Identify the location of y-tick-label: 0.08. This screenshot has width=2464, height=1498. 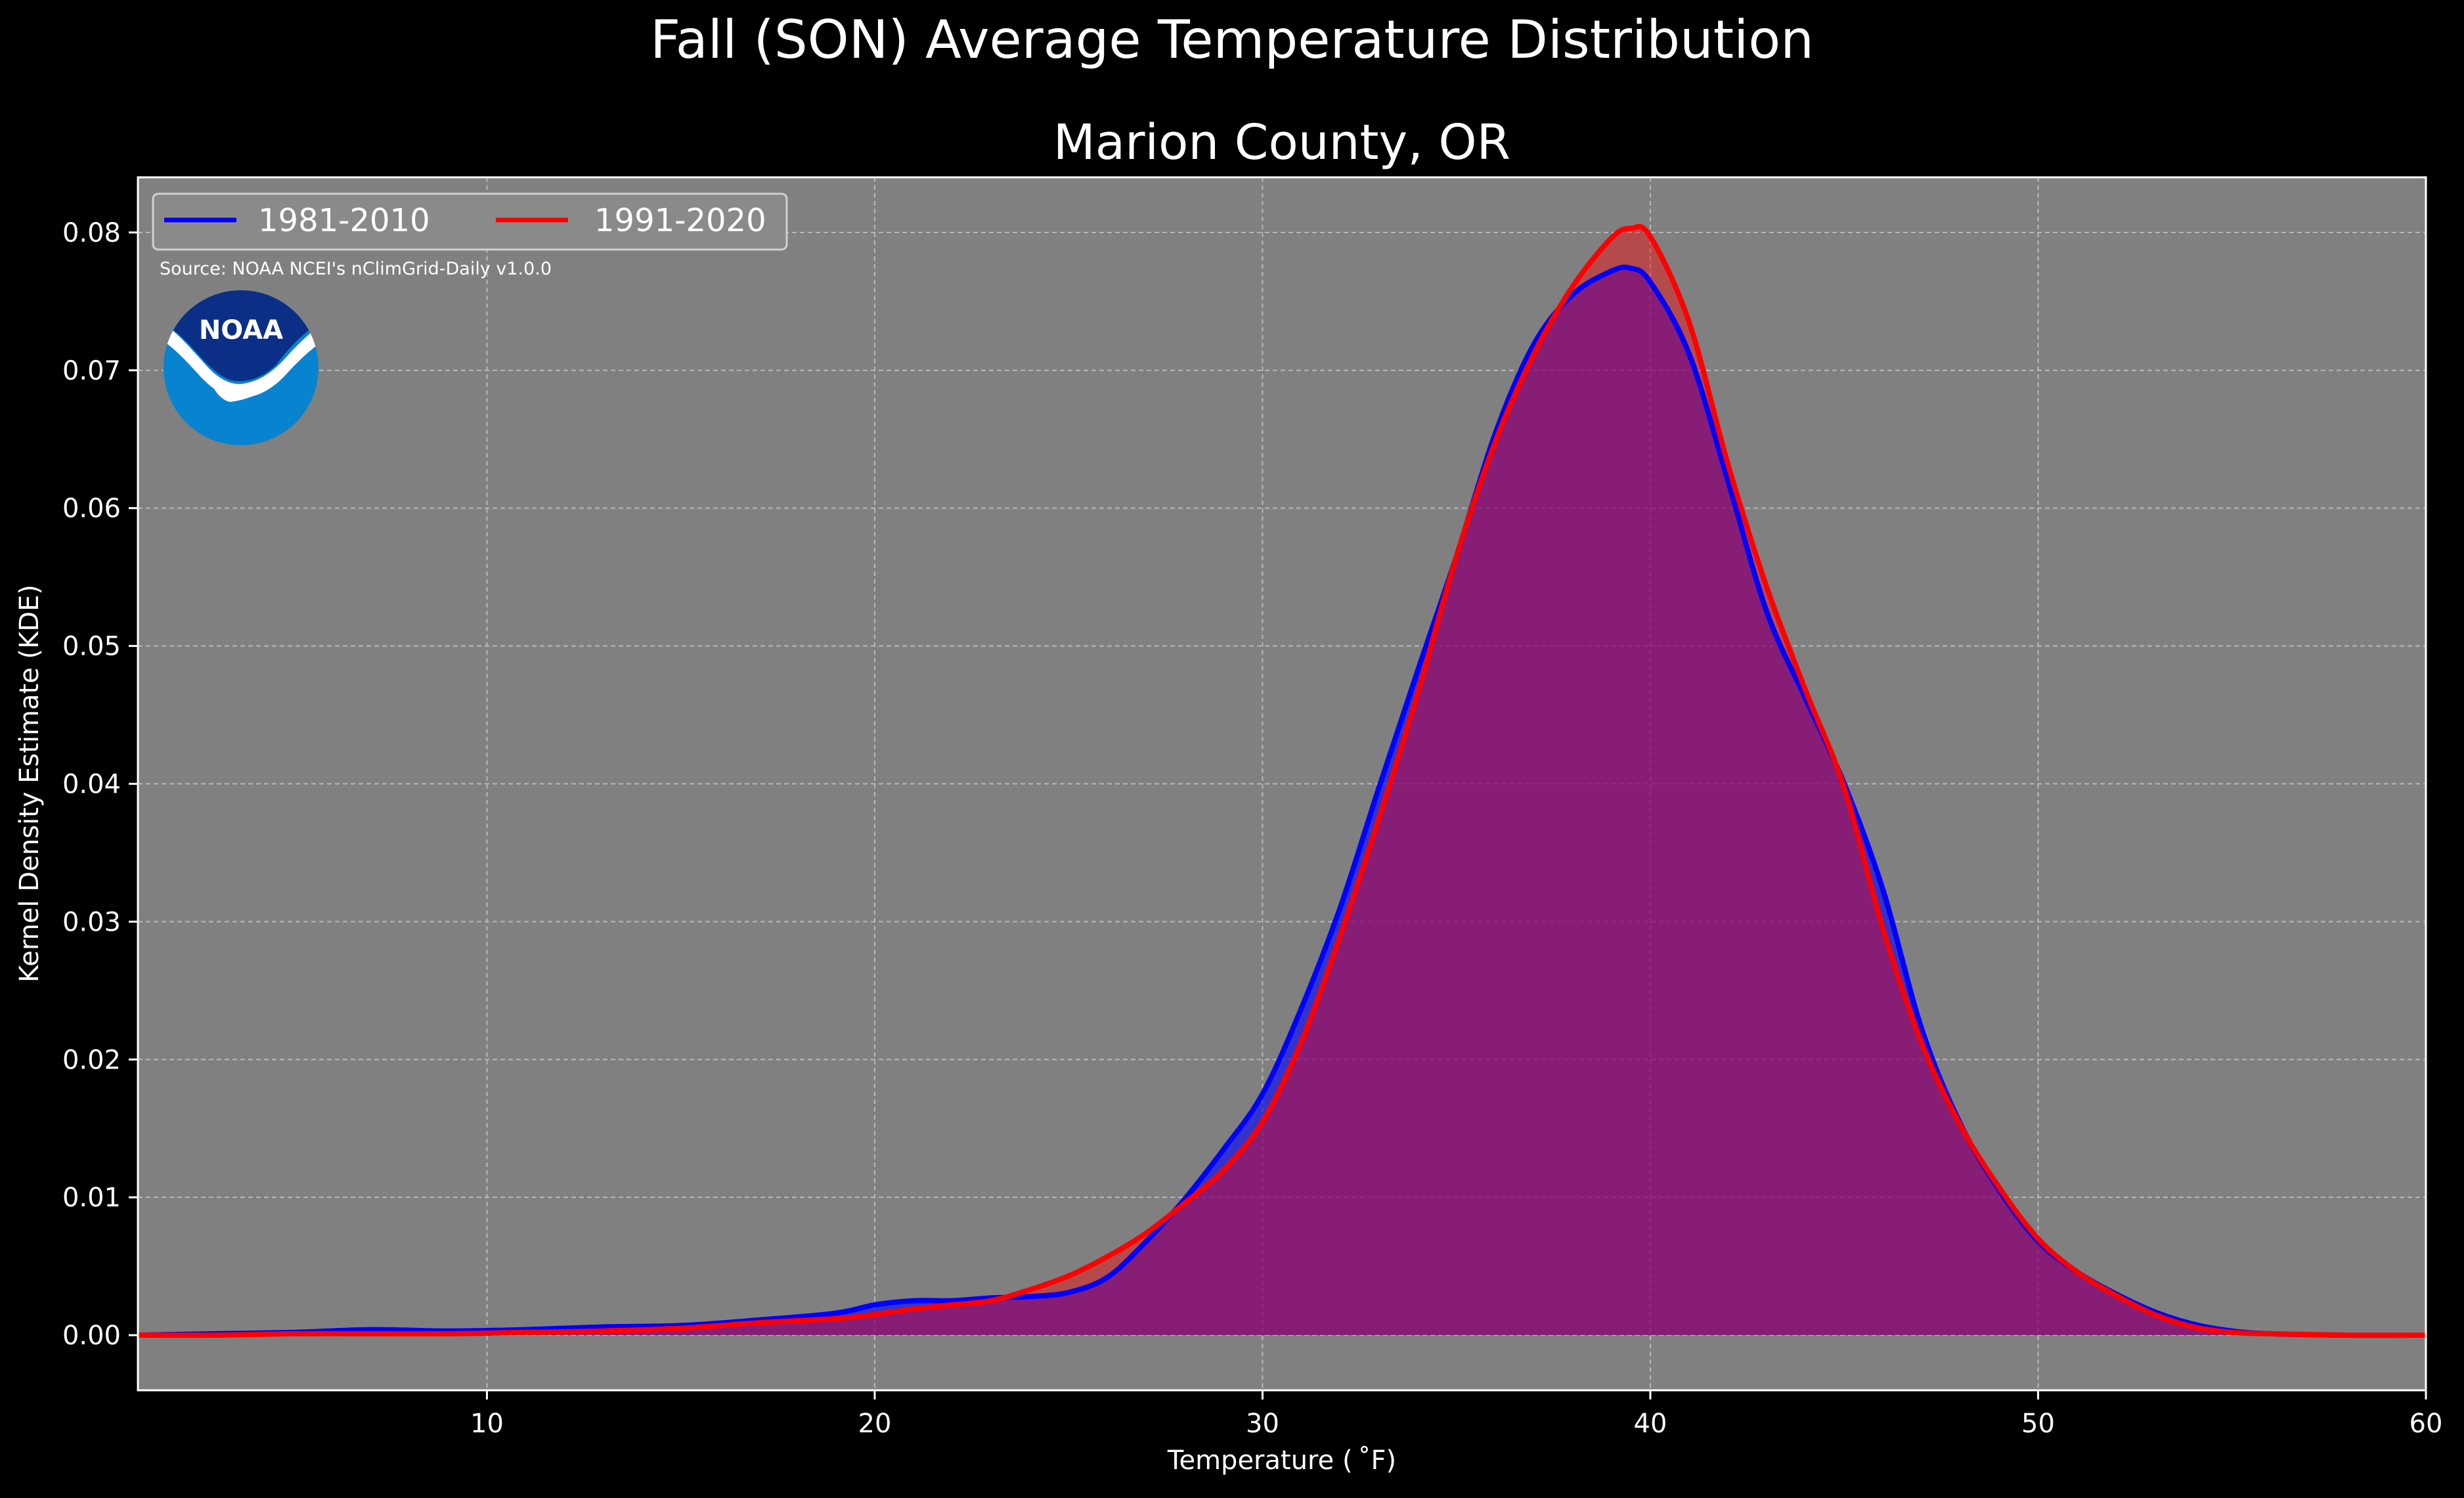
(91, 233).